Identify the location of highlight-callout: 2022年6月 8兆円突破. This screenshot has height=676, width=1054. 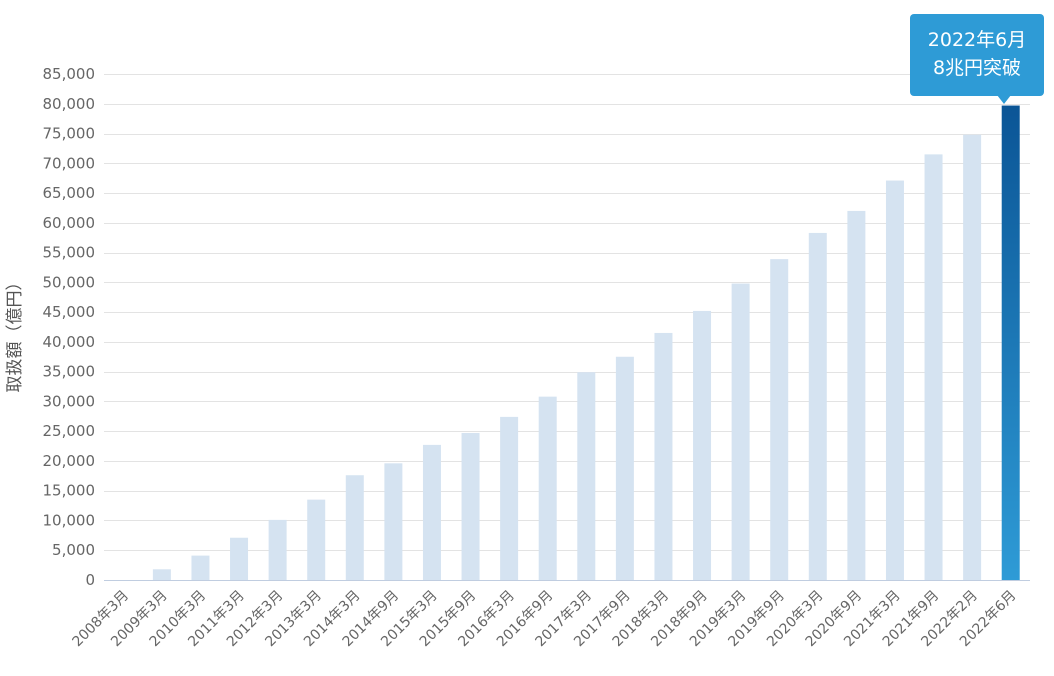
(977, 55).